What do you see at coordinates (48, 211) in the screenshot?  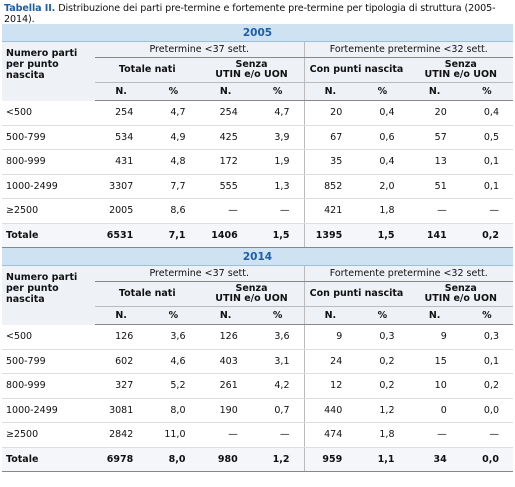 I see `row-label: ≥2500` at bounding box center [48, 211].